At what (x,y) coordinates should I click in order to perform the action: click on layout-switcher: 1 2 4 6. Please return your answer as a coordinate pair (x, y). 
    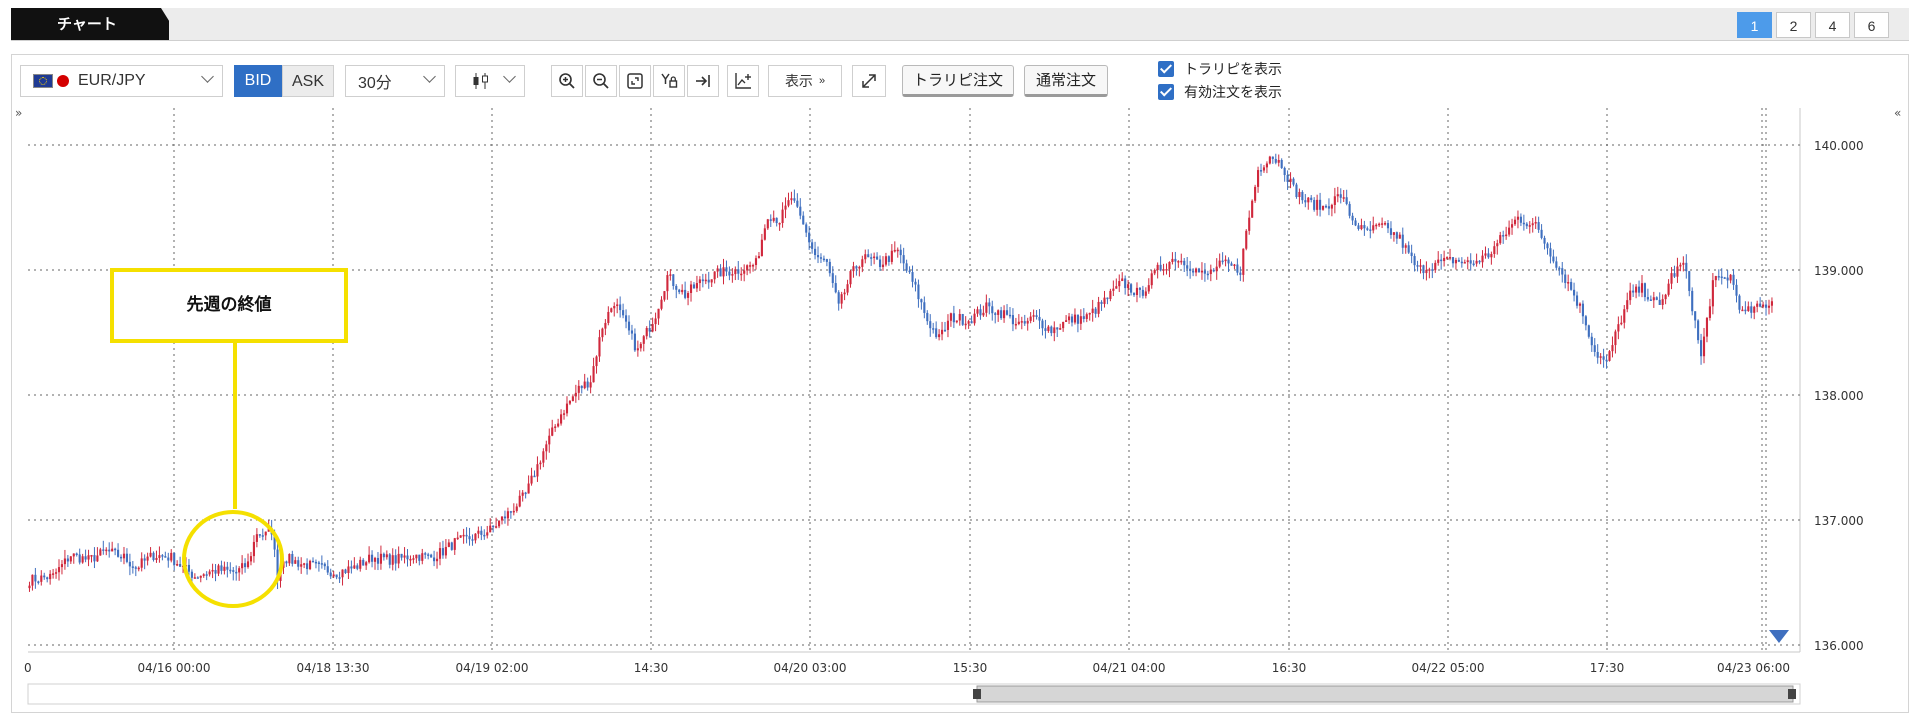
    Looking at the image, I should click on (1813, 25).